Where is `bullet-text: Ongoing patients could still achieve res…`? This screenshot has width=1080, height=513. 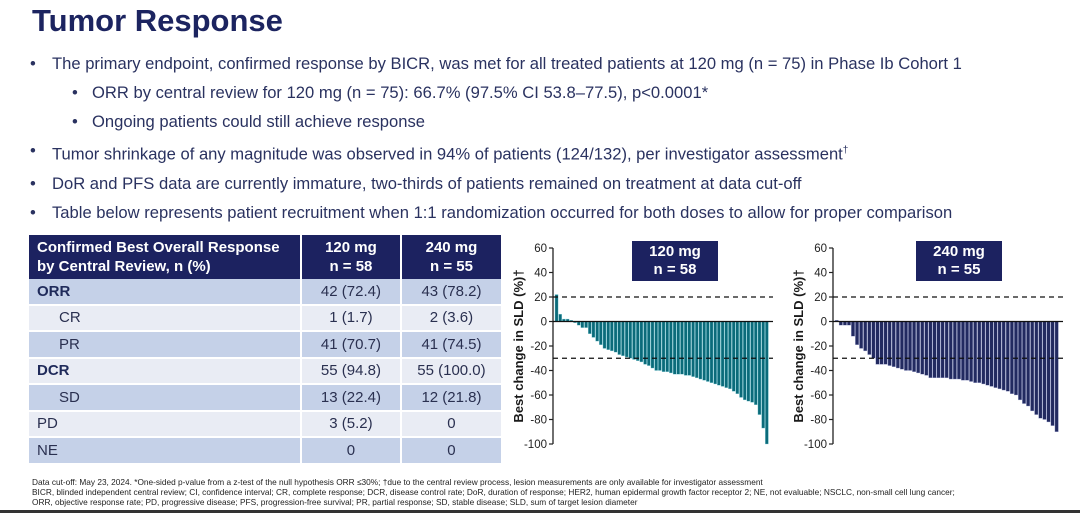
bullet-text: Ongoing patients could still achieve res… is located at coordinates (259, 121).